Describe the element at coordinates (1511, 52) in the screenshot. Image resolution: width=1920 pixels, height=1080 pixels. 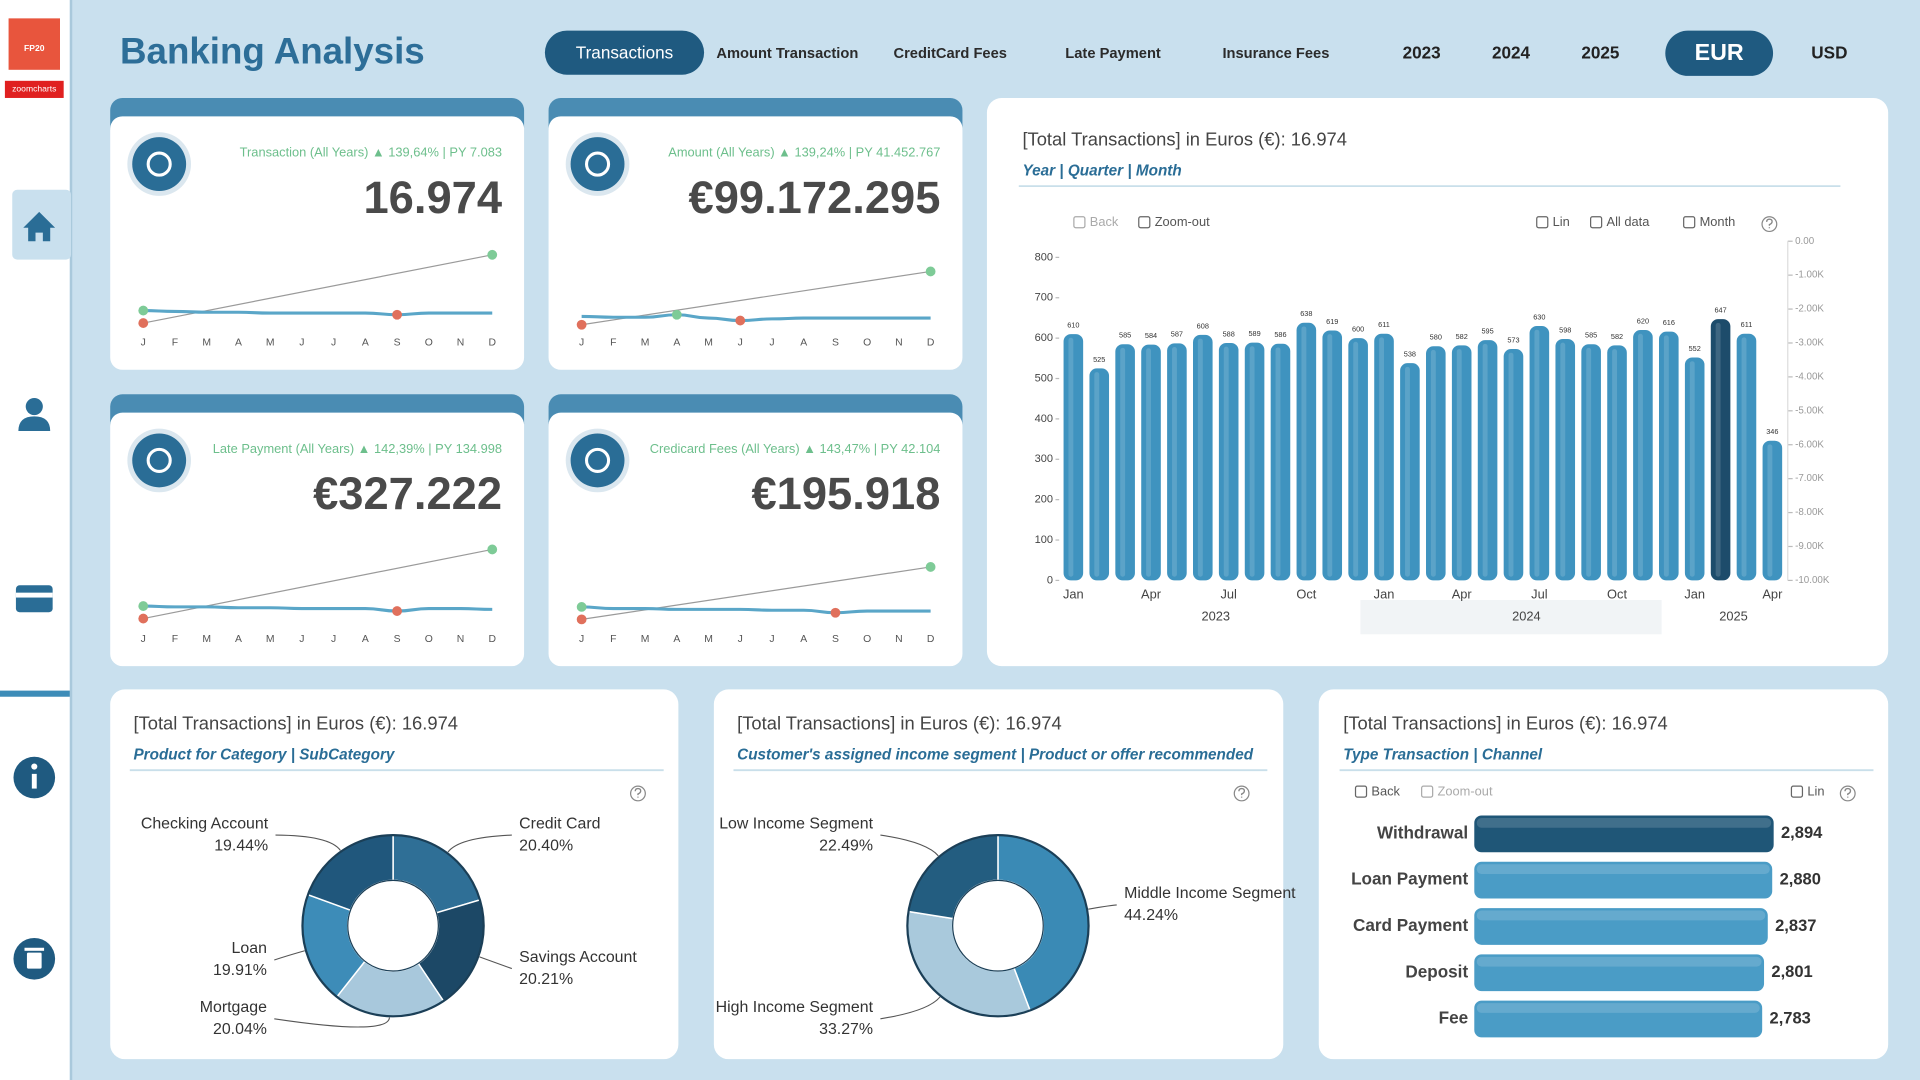
I see `year-filter: 2024` at that location.